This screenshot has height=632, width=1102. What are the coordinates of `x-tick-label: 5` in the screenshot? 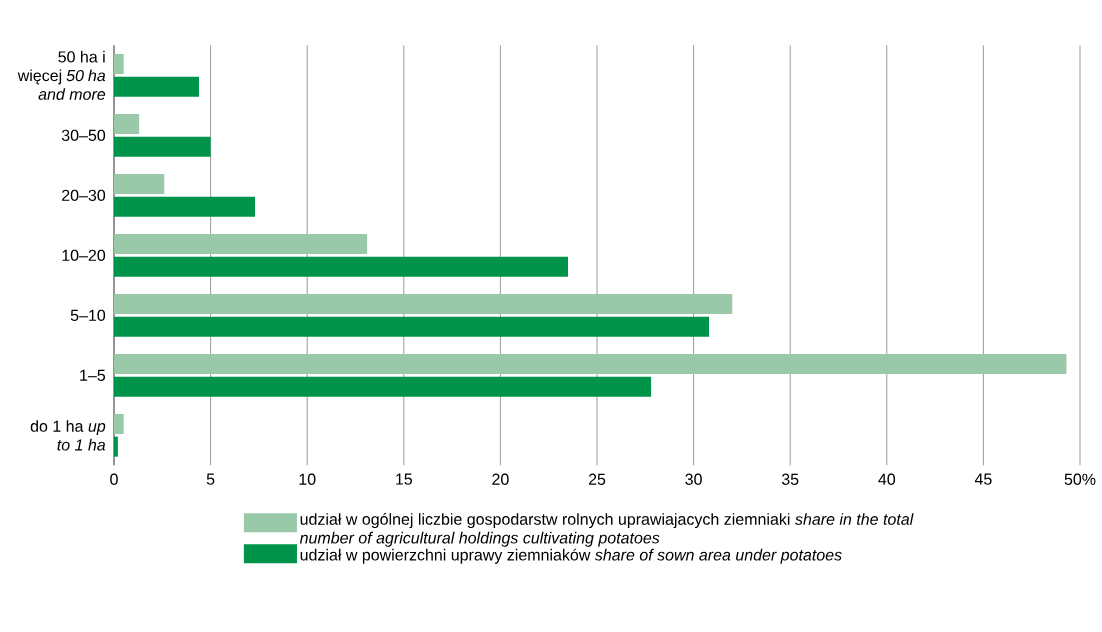 It's located at (210, 479).